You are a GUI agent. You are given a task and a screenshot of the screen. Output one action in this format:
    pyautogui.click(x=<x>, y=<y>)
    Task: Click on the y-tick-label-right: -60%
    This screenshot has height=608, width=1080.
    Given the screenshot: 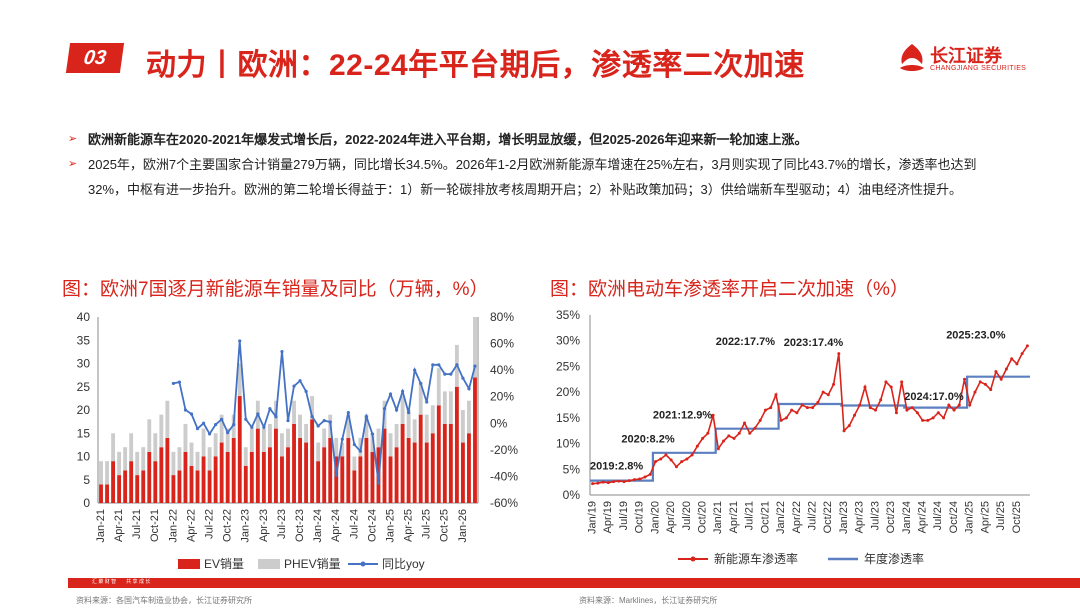 What is the action you would take?
    pyautogui.click(x=504, y=503)
    